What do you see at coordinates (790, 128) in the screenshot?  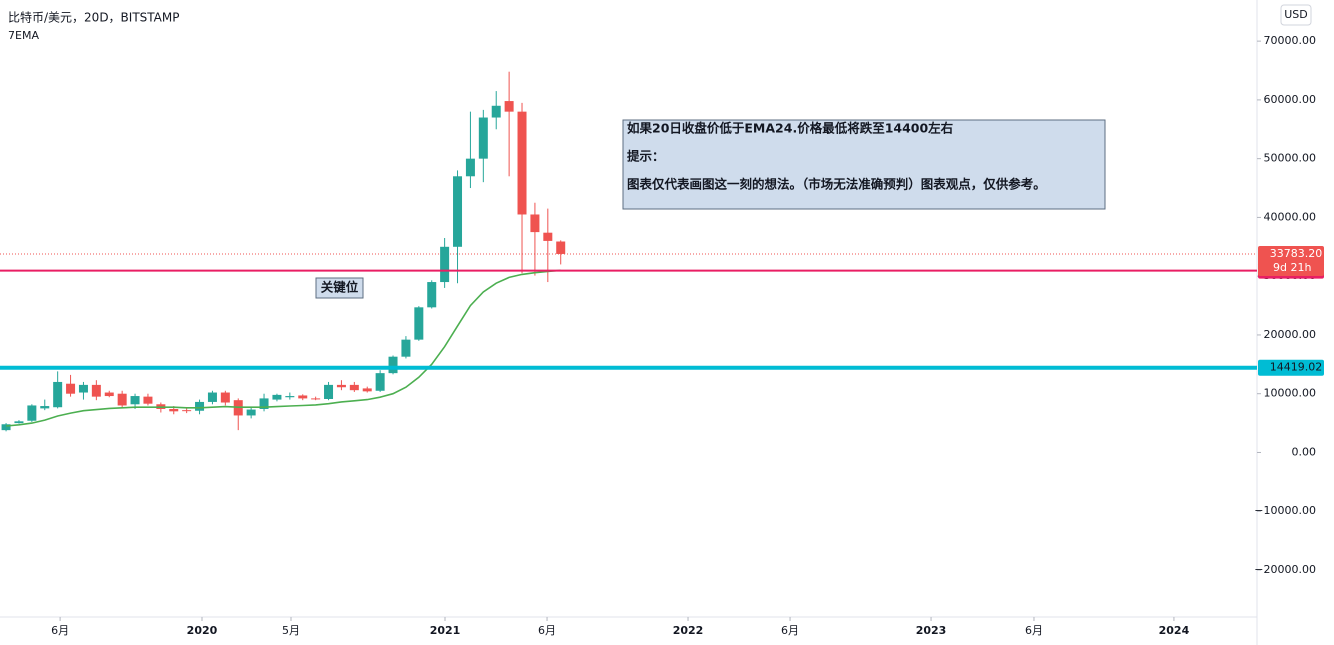 I see `annotation-text: 如果20日收盘价低于EMA24.价格最低将跌至14400左右` at bounding box center [790, 128].